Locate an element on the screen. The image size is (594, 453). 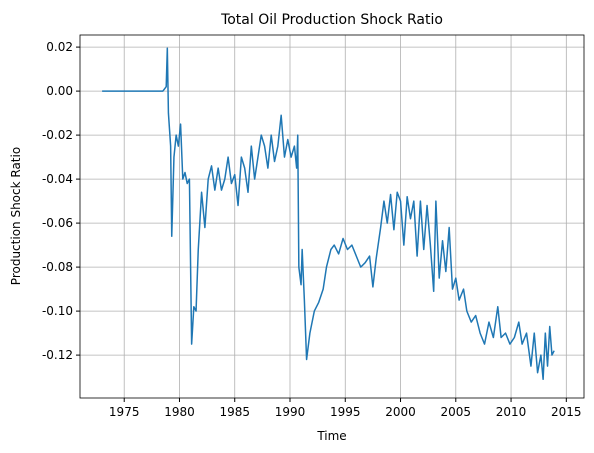
x-tick-label: 1990 is located at coordinates (290, 412).